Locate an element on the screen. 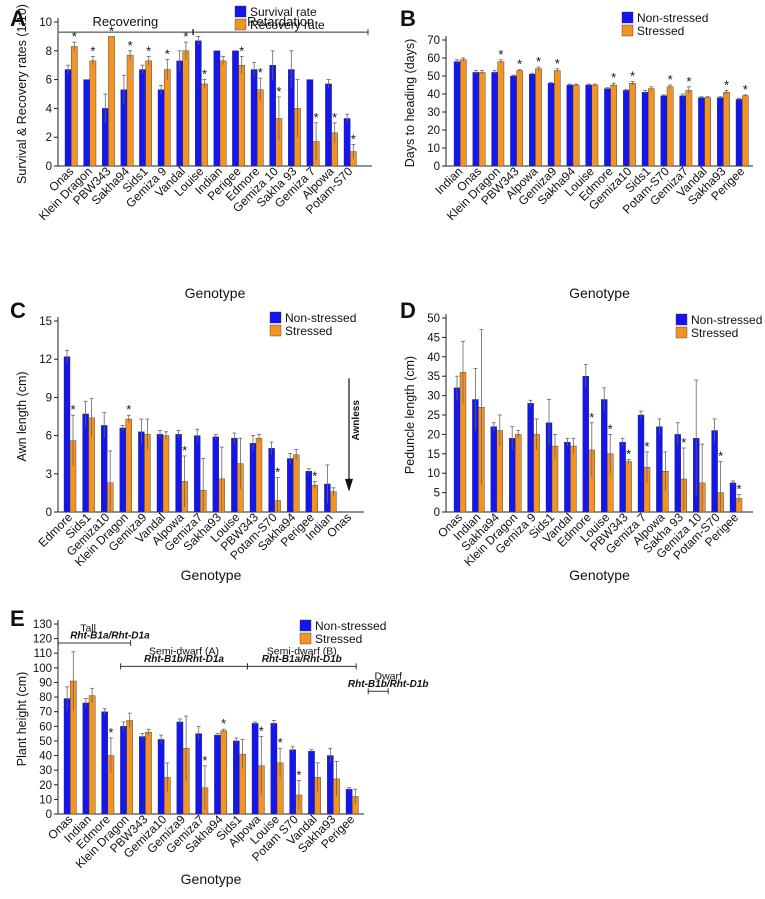 This screenshot has width=765, height=899. x-axis-label: Genotype is located at coordinates (215, 293).